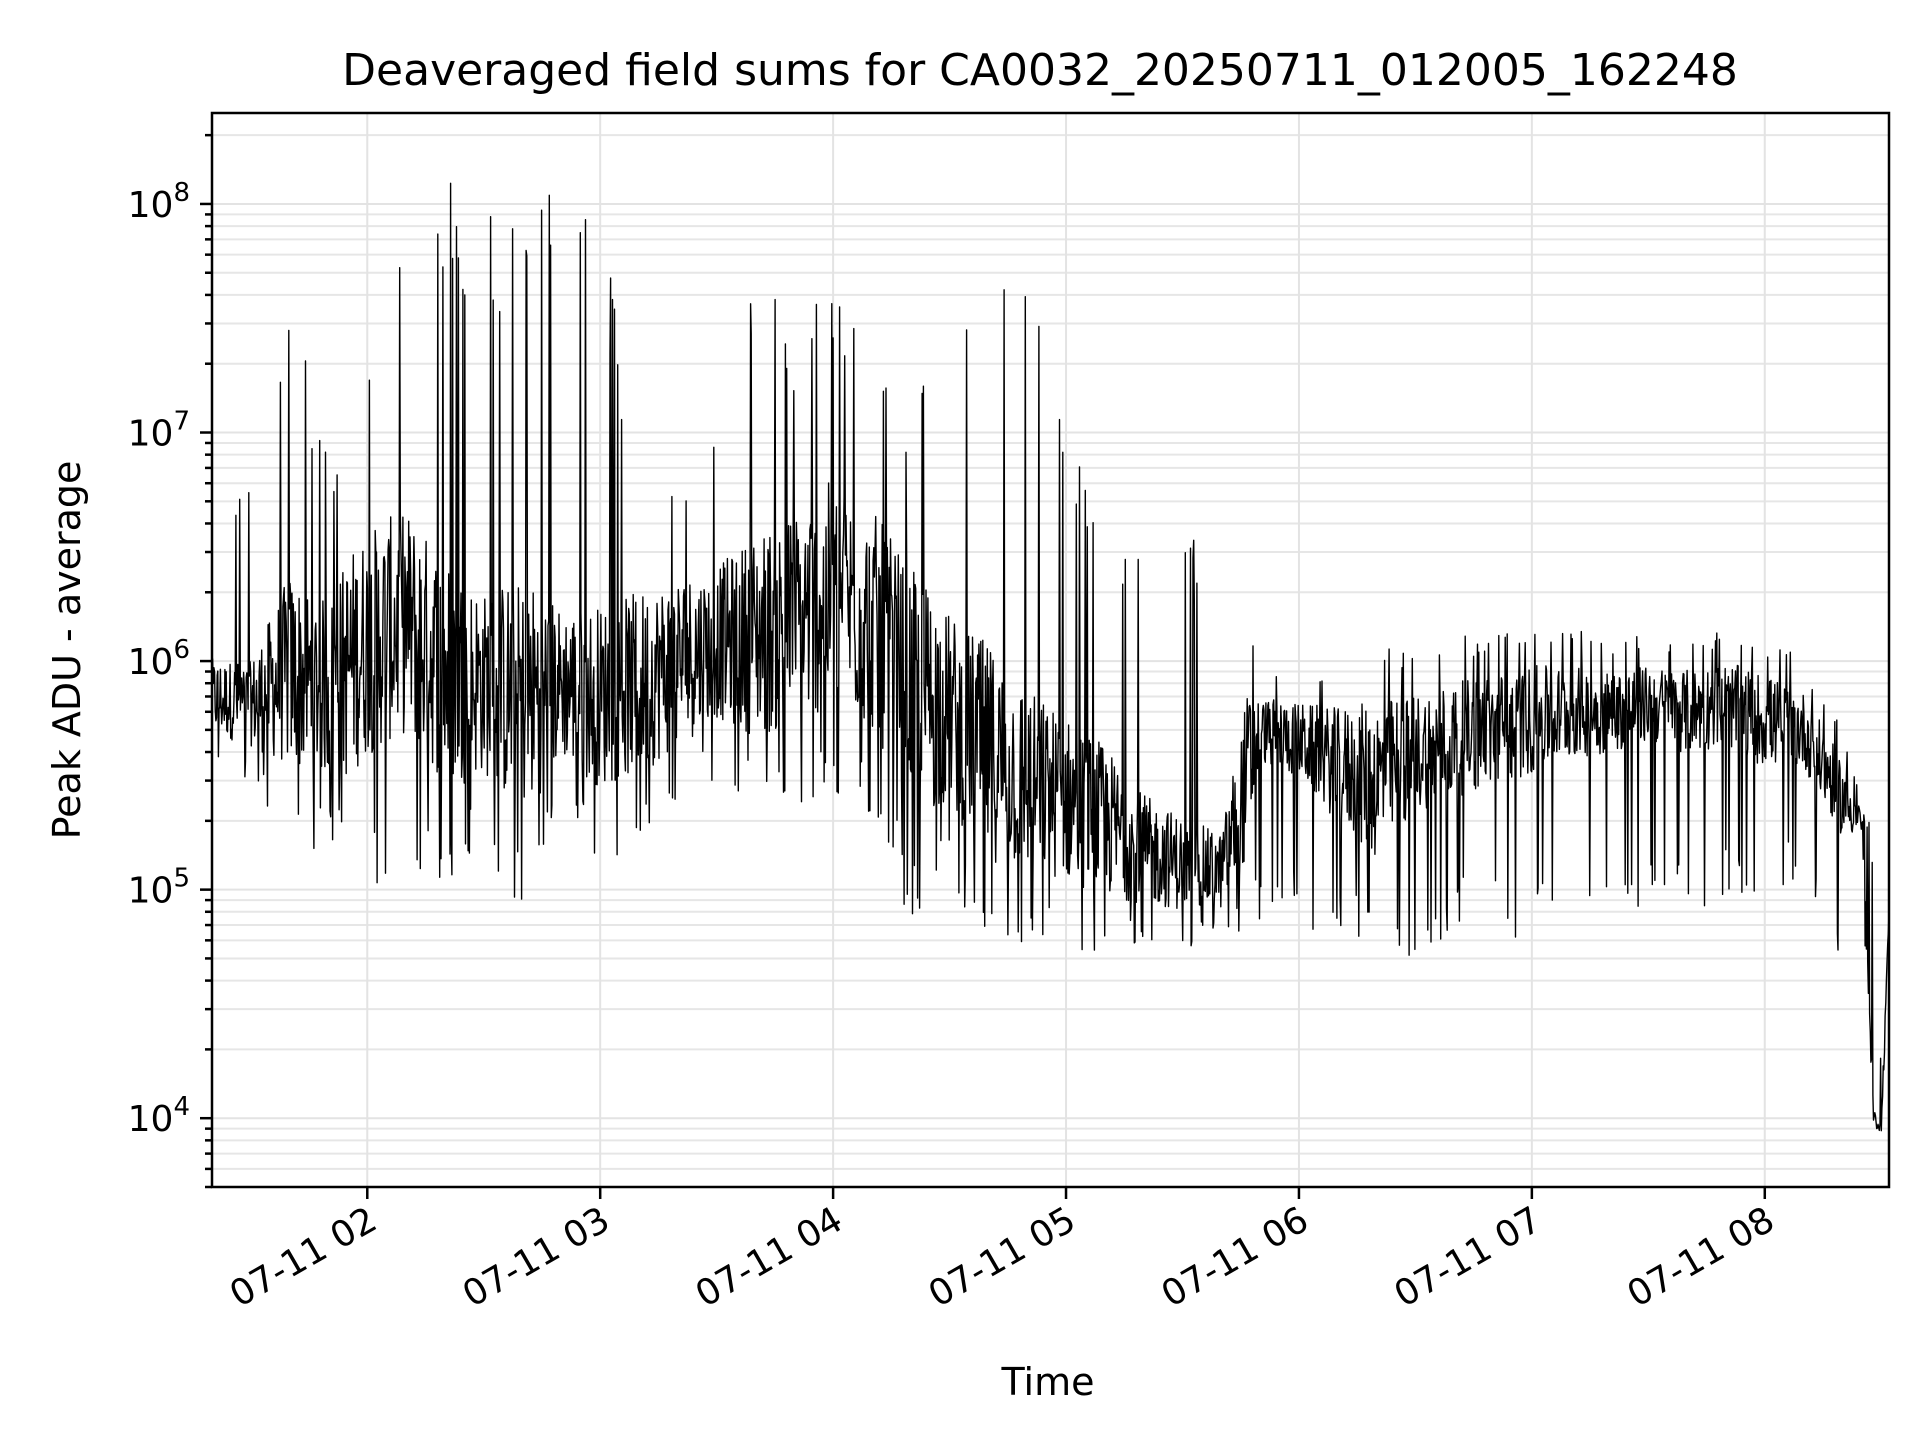 This screenshot has width=1920, height=1440. I want to click on x-axis-label: Time, so click(1048, 1382).